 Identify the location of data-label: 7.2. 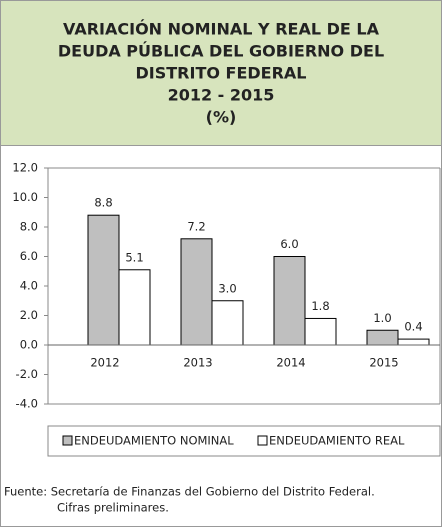
(196, 226).